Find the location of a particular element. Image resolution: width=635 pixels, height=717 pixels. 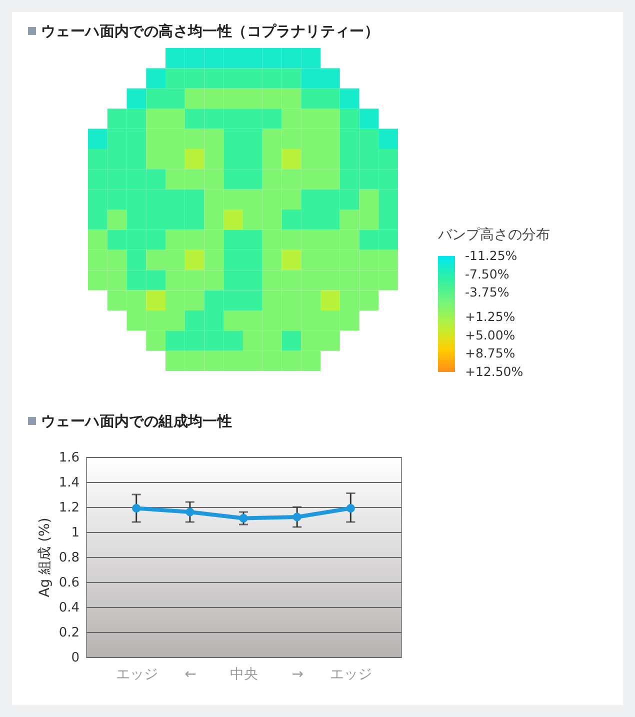

color-bar-label: +12.50% is located at coordinates (494, 371).